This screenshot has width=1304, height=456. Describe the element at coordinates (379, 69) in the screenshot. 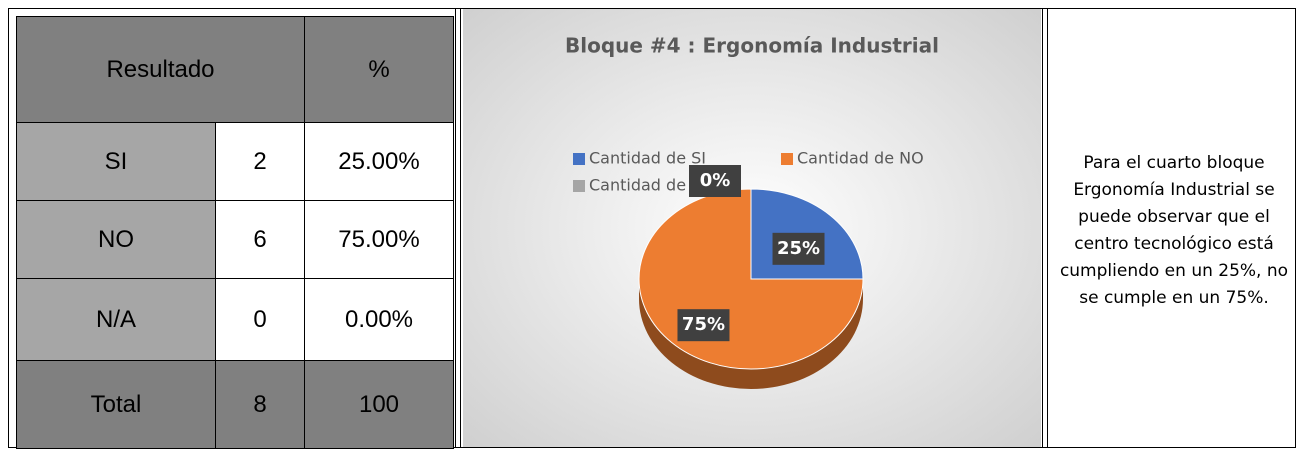

I see `header-cell: %` at that location.